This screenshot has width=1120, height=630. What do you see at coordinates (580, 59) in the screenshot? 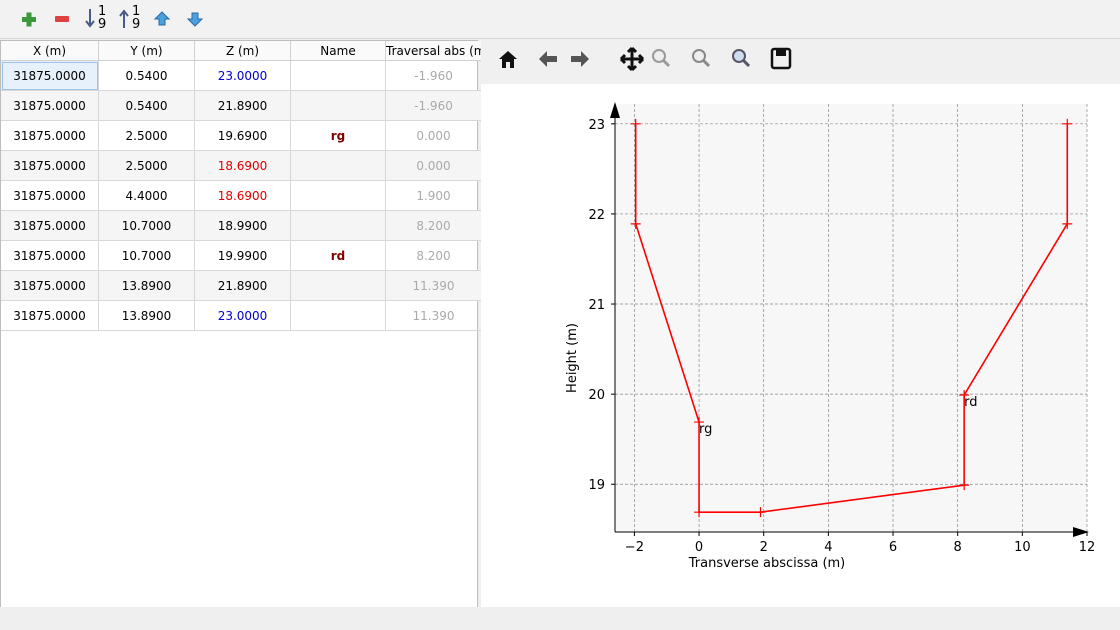
I see `forward-button` at bounding box center [580, 59].